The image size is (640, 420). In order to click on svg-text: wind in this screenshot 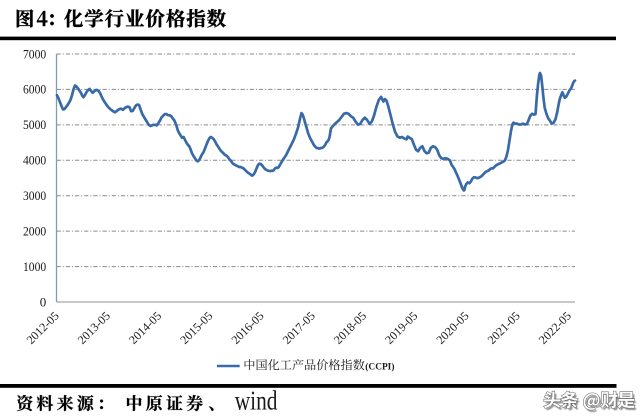, I will do `click(256, 400)`.